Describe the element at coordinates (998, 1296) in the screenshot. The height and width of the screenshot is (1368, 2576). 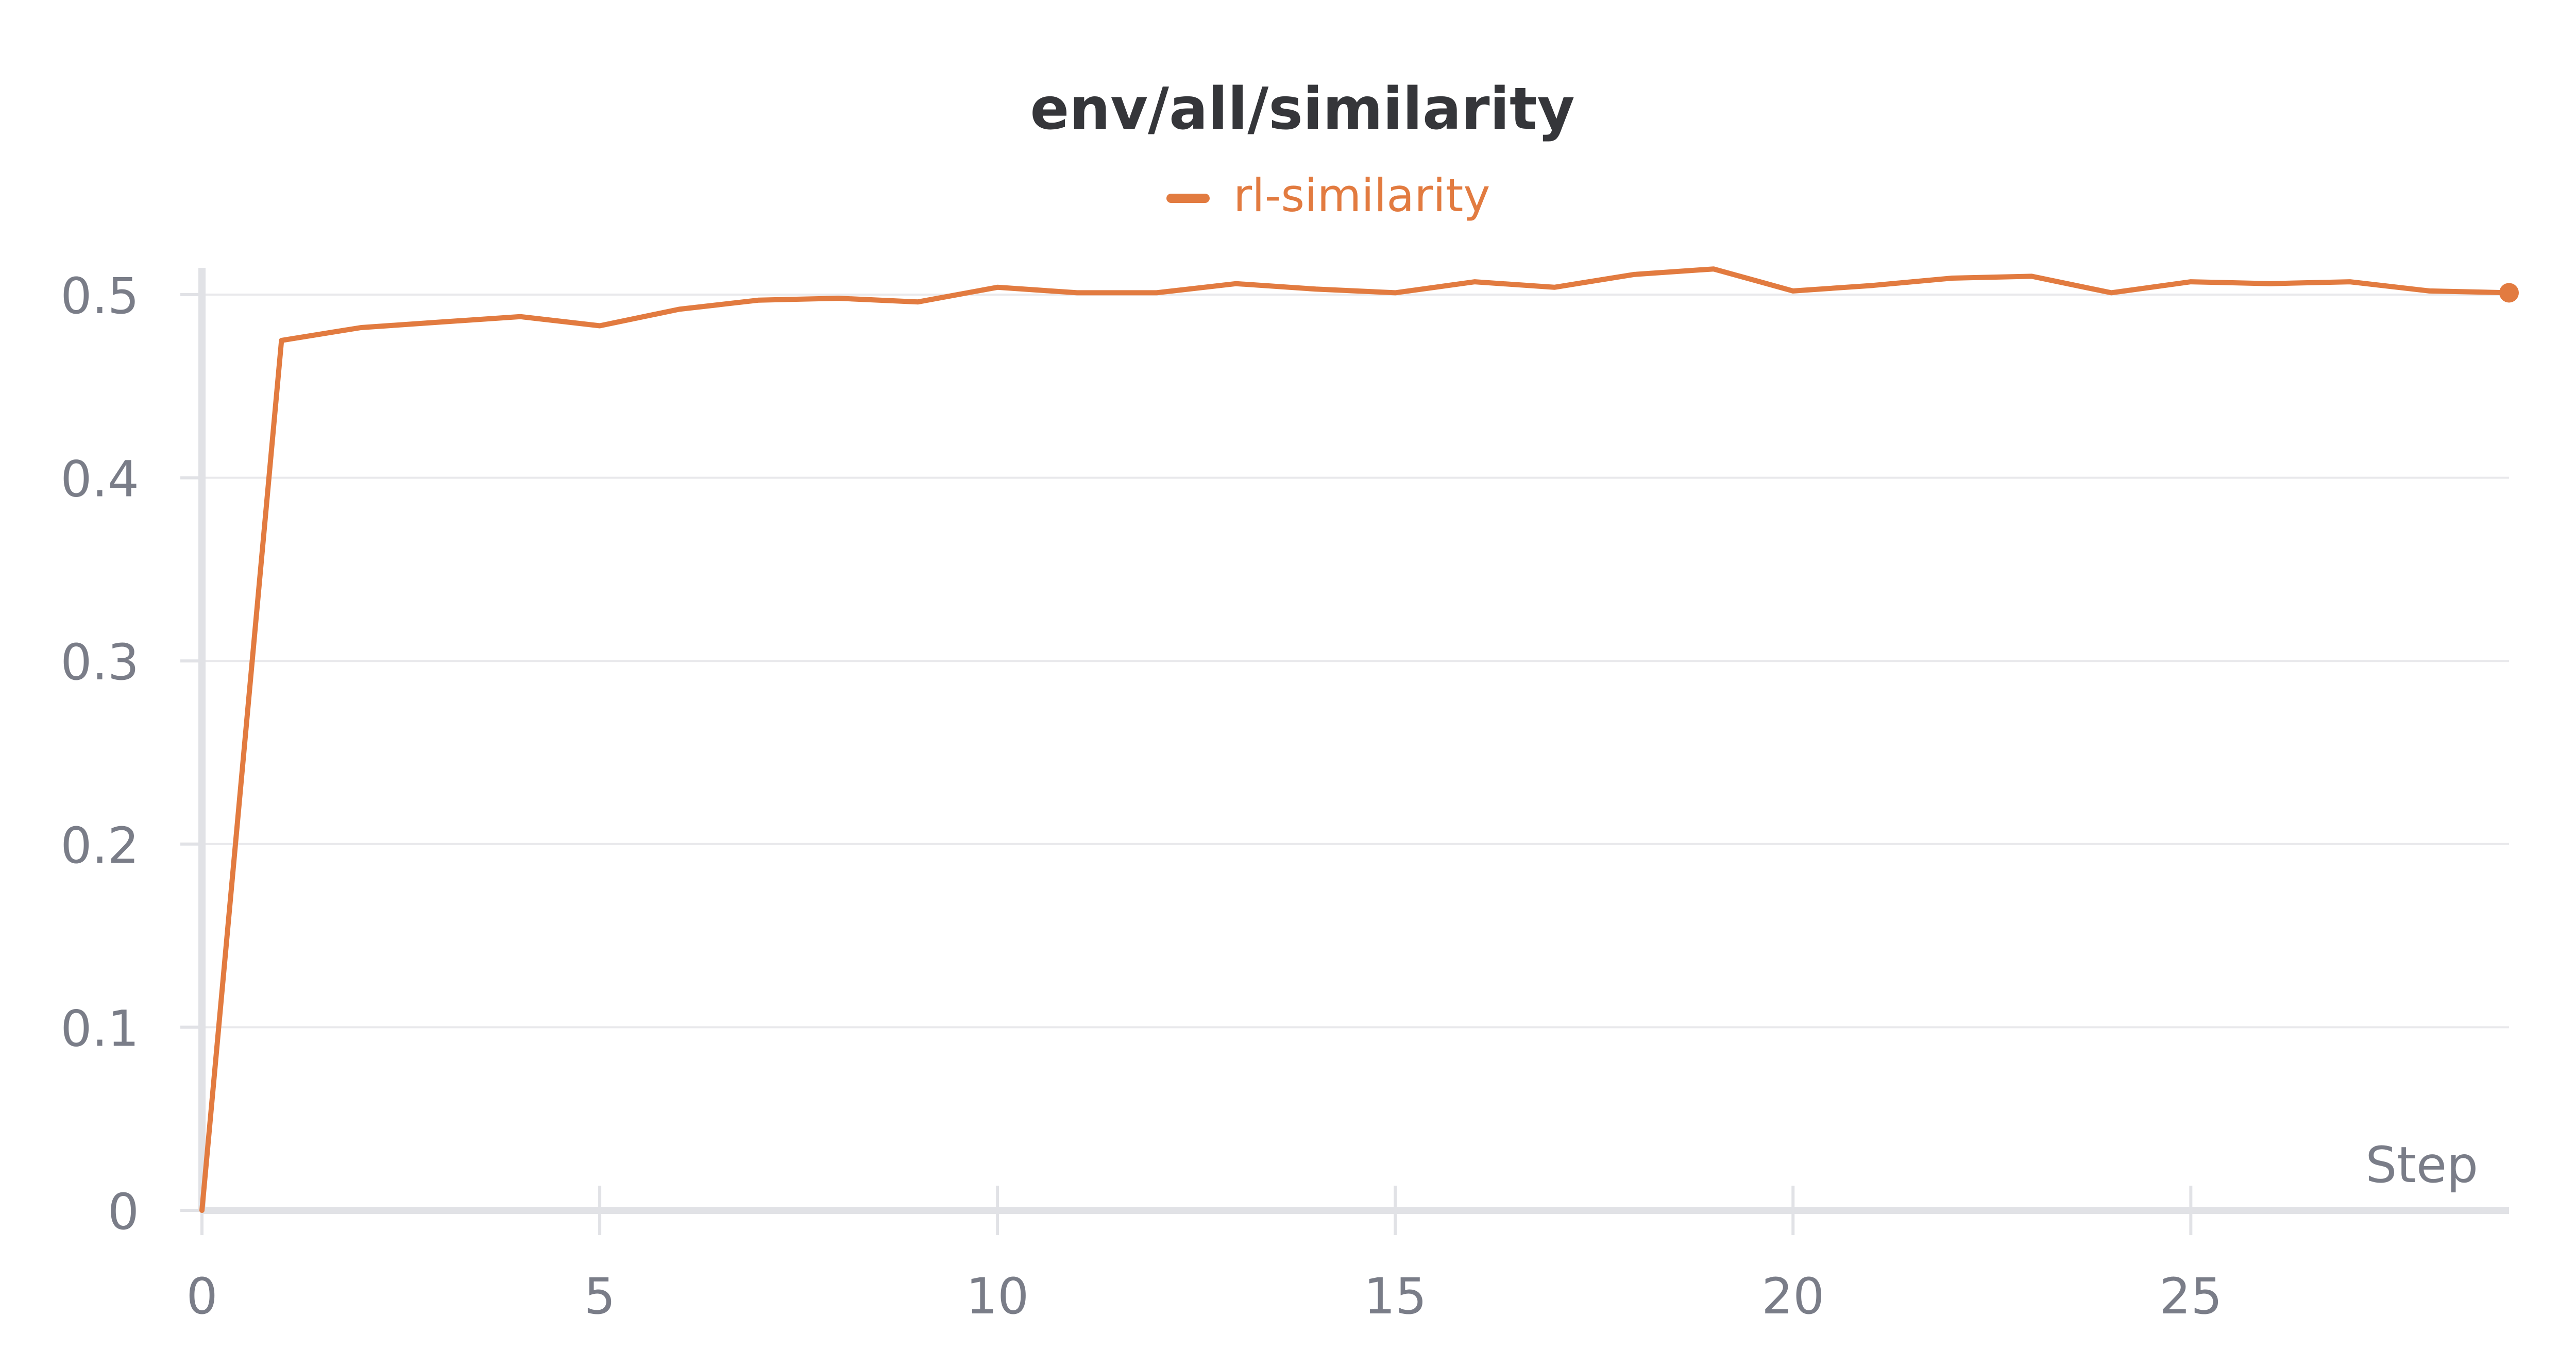
I see `x-tick-label: 10` at that location.